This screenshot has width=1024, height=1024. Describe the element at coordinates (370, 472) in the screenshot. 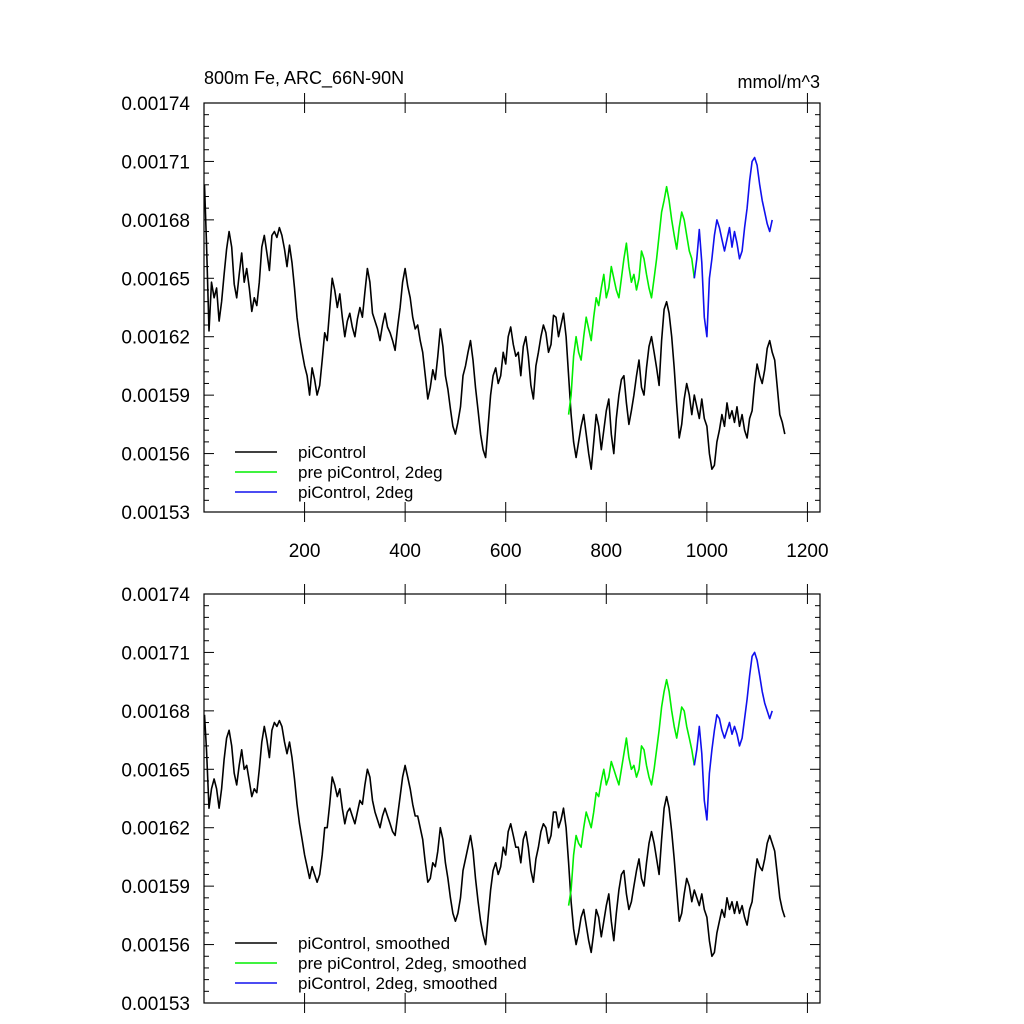

I see `legend-label: pre piControl, 2deg` at that location.